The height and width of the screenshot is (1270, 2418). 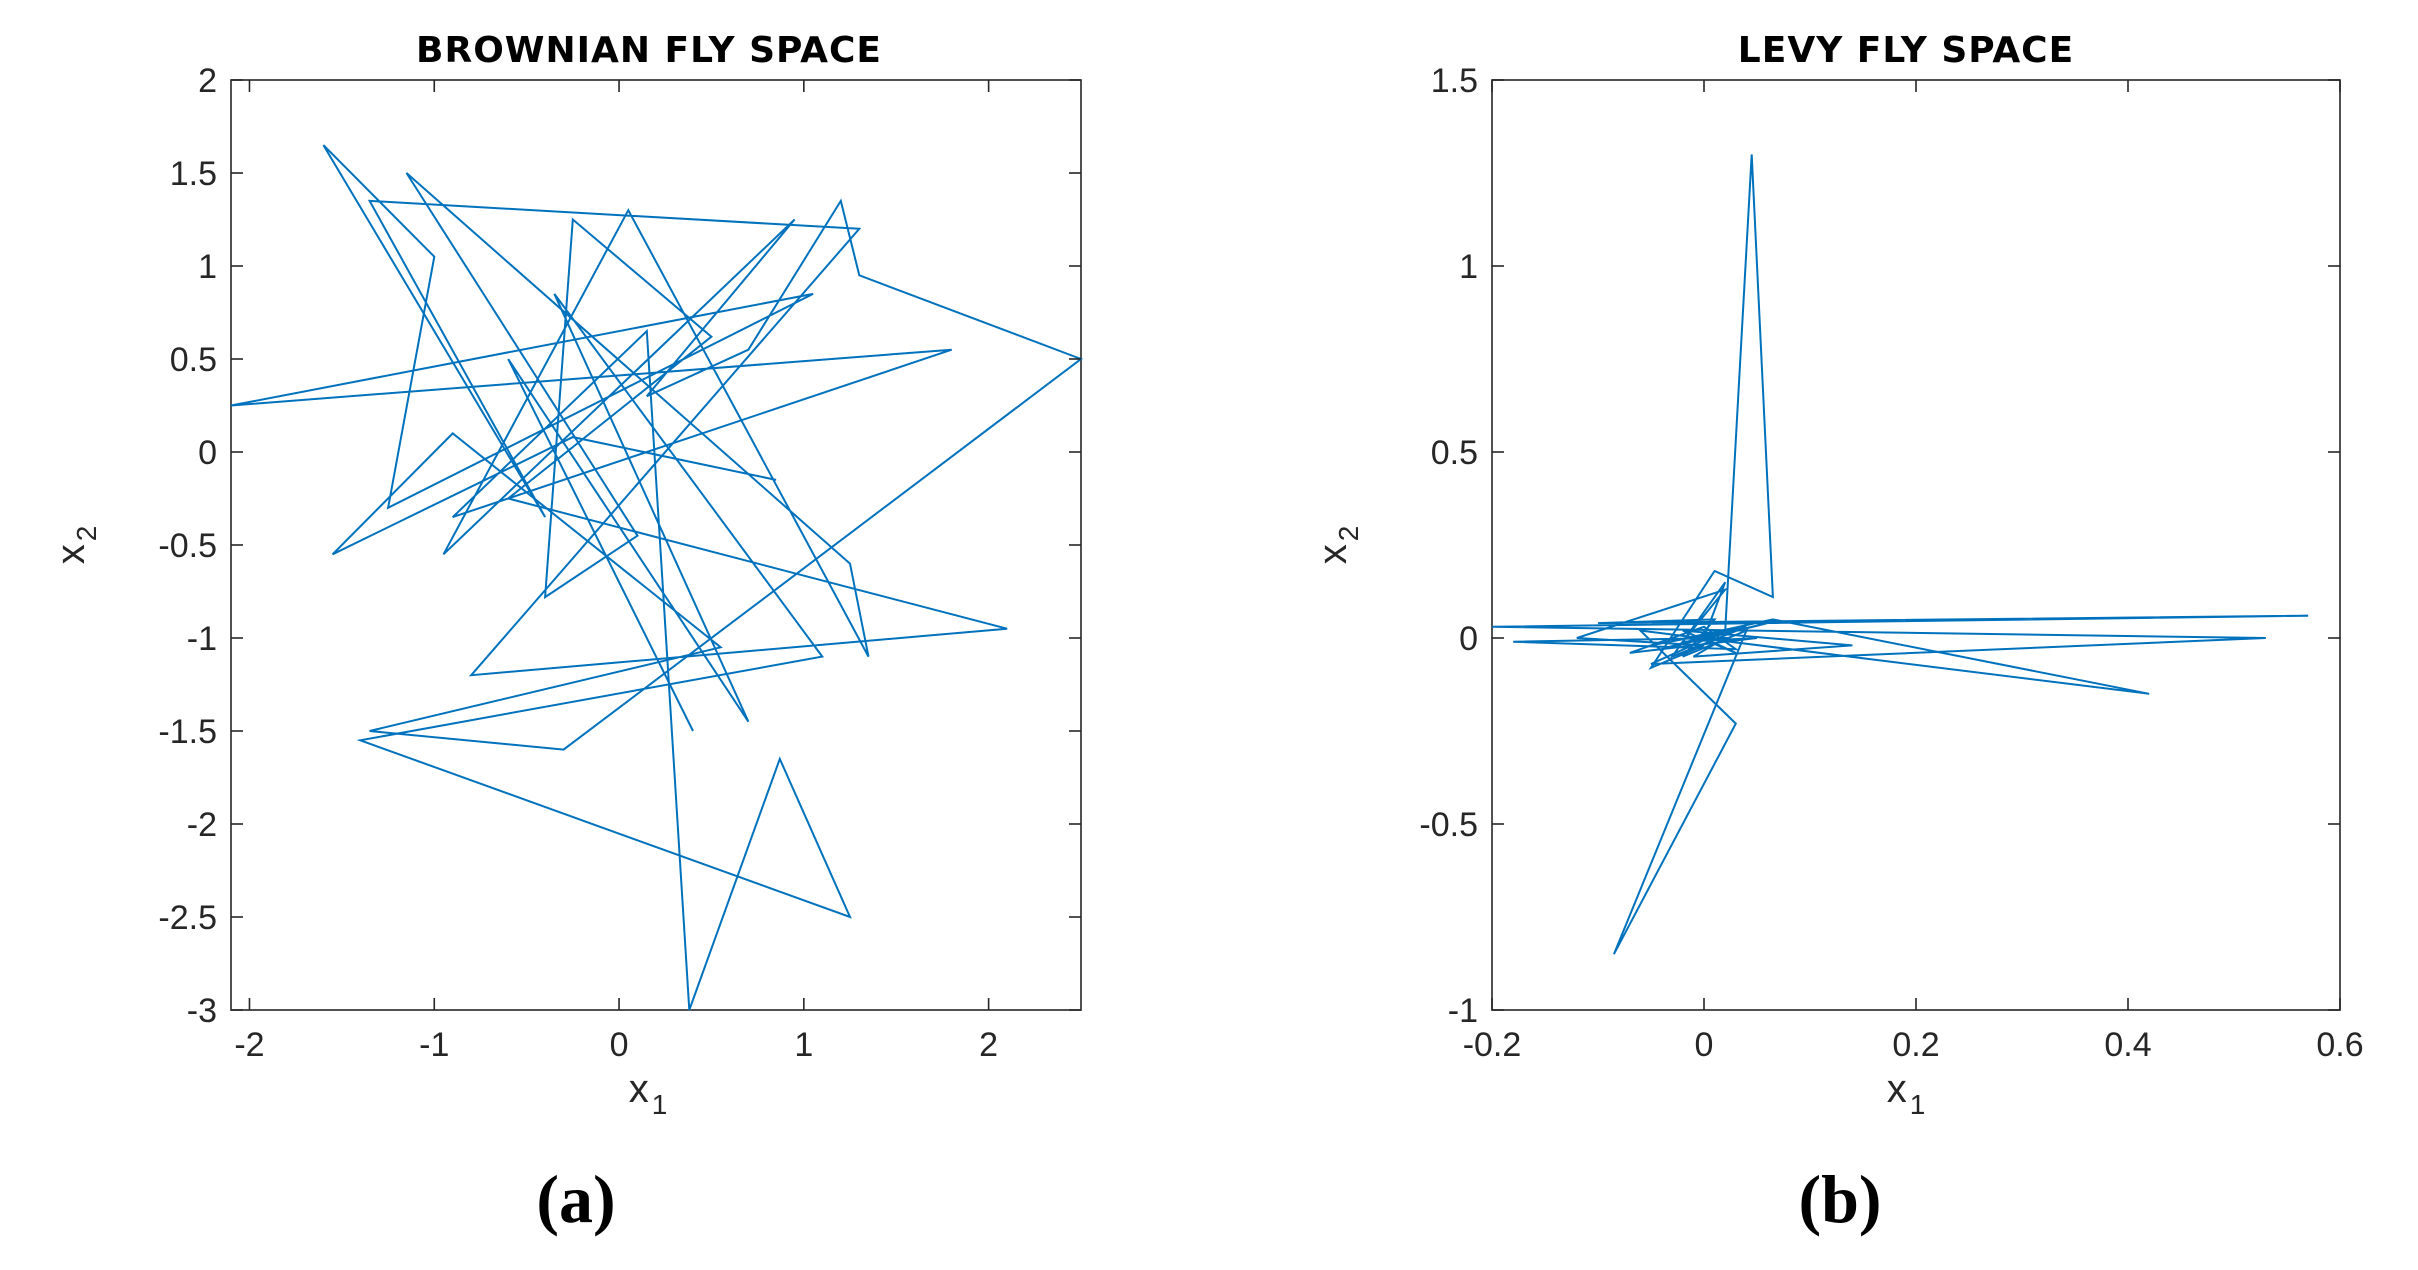 What do you see at coordinates (249, 1045) in the screenshot?
I see `x-tick-label: -2` at bounding box center [249, 1045].